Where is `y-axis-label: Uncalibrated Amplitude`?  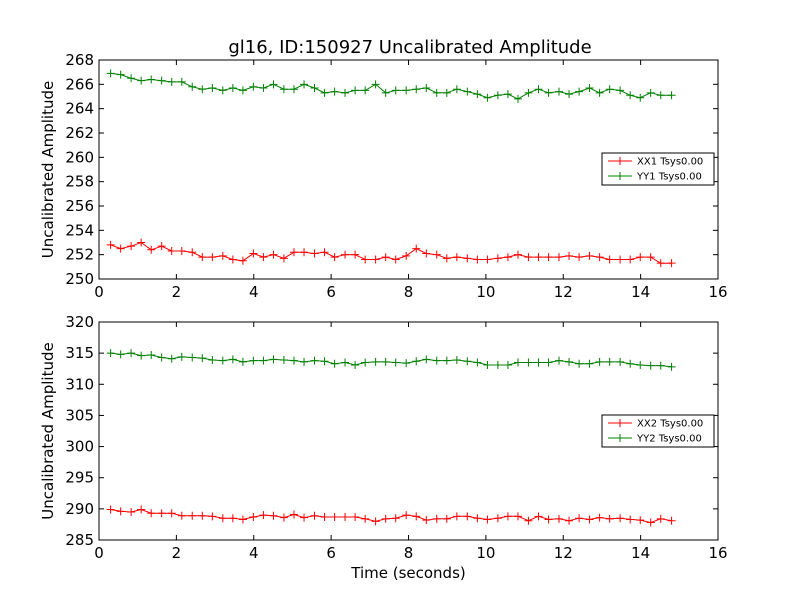
y-axis-label: Uncalibrated Amplitude is located at coordinates (48, 430).